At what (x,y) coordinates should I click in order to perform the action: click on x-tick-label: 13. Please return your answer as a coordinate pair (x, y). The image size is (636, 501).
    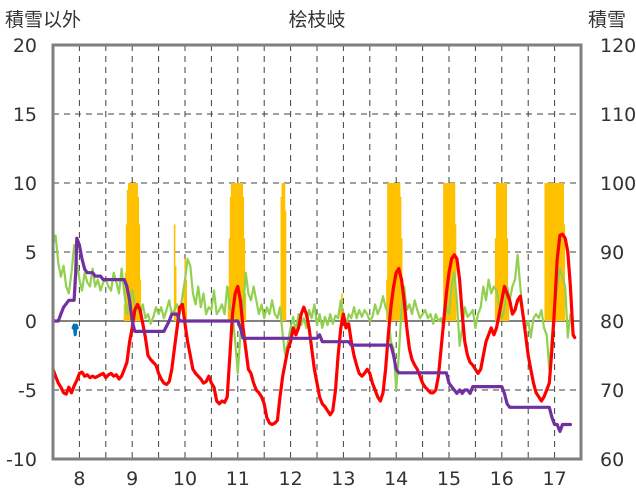
    Looking at the image, I should click on (343, 479).